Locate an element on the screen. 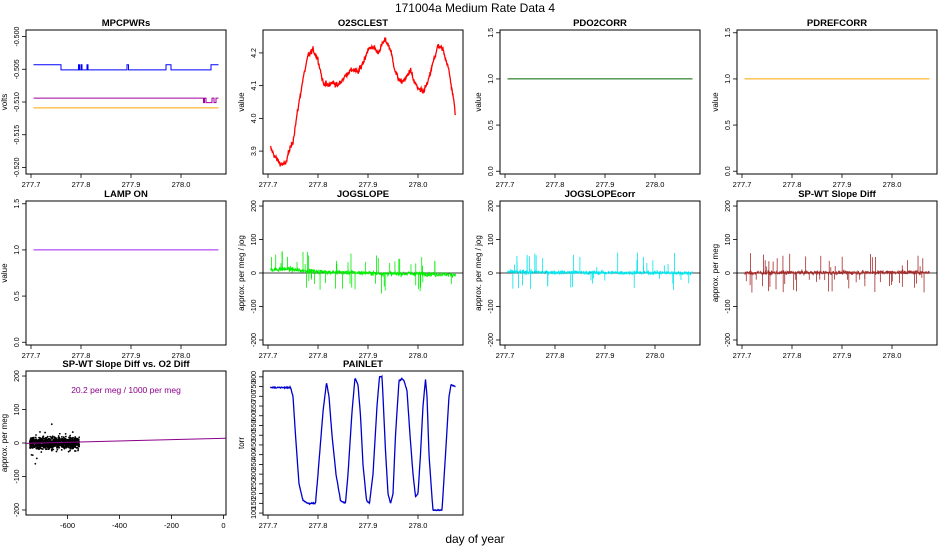 Image resolution: width=950 pixels, height=555 pixels. y-tick-label: 250 is located at coordinates (254, 484).